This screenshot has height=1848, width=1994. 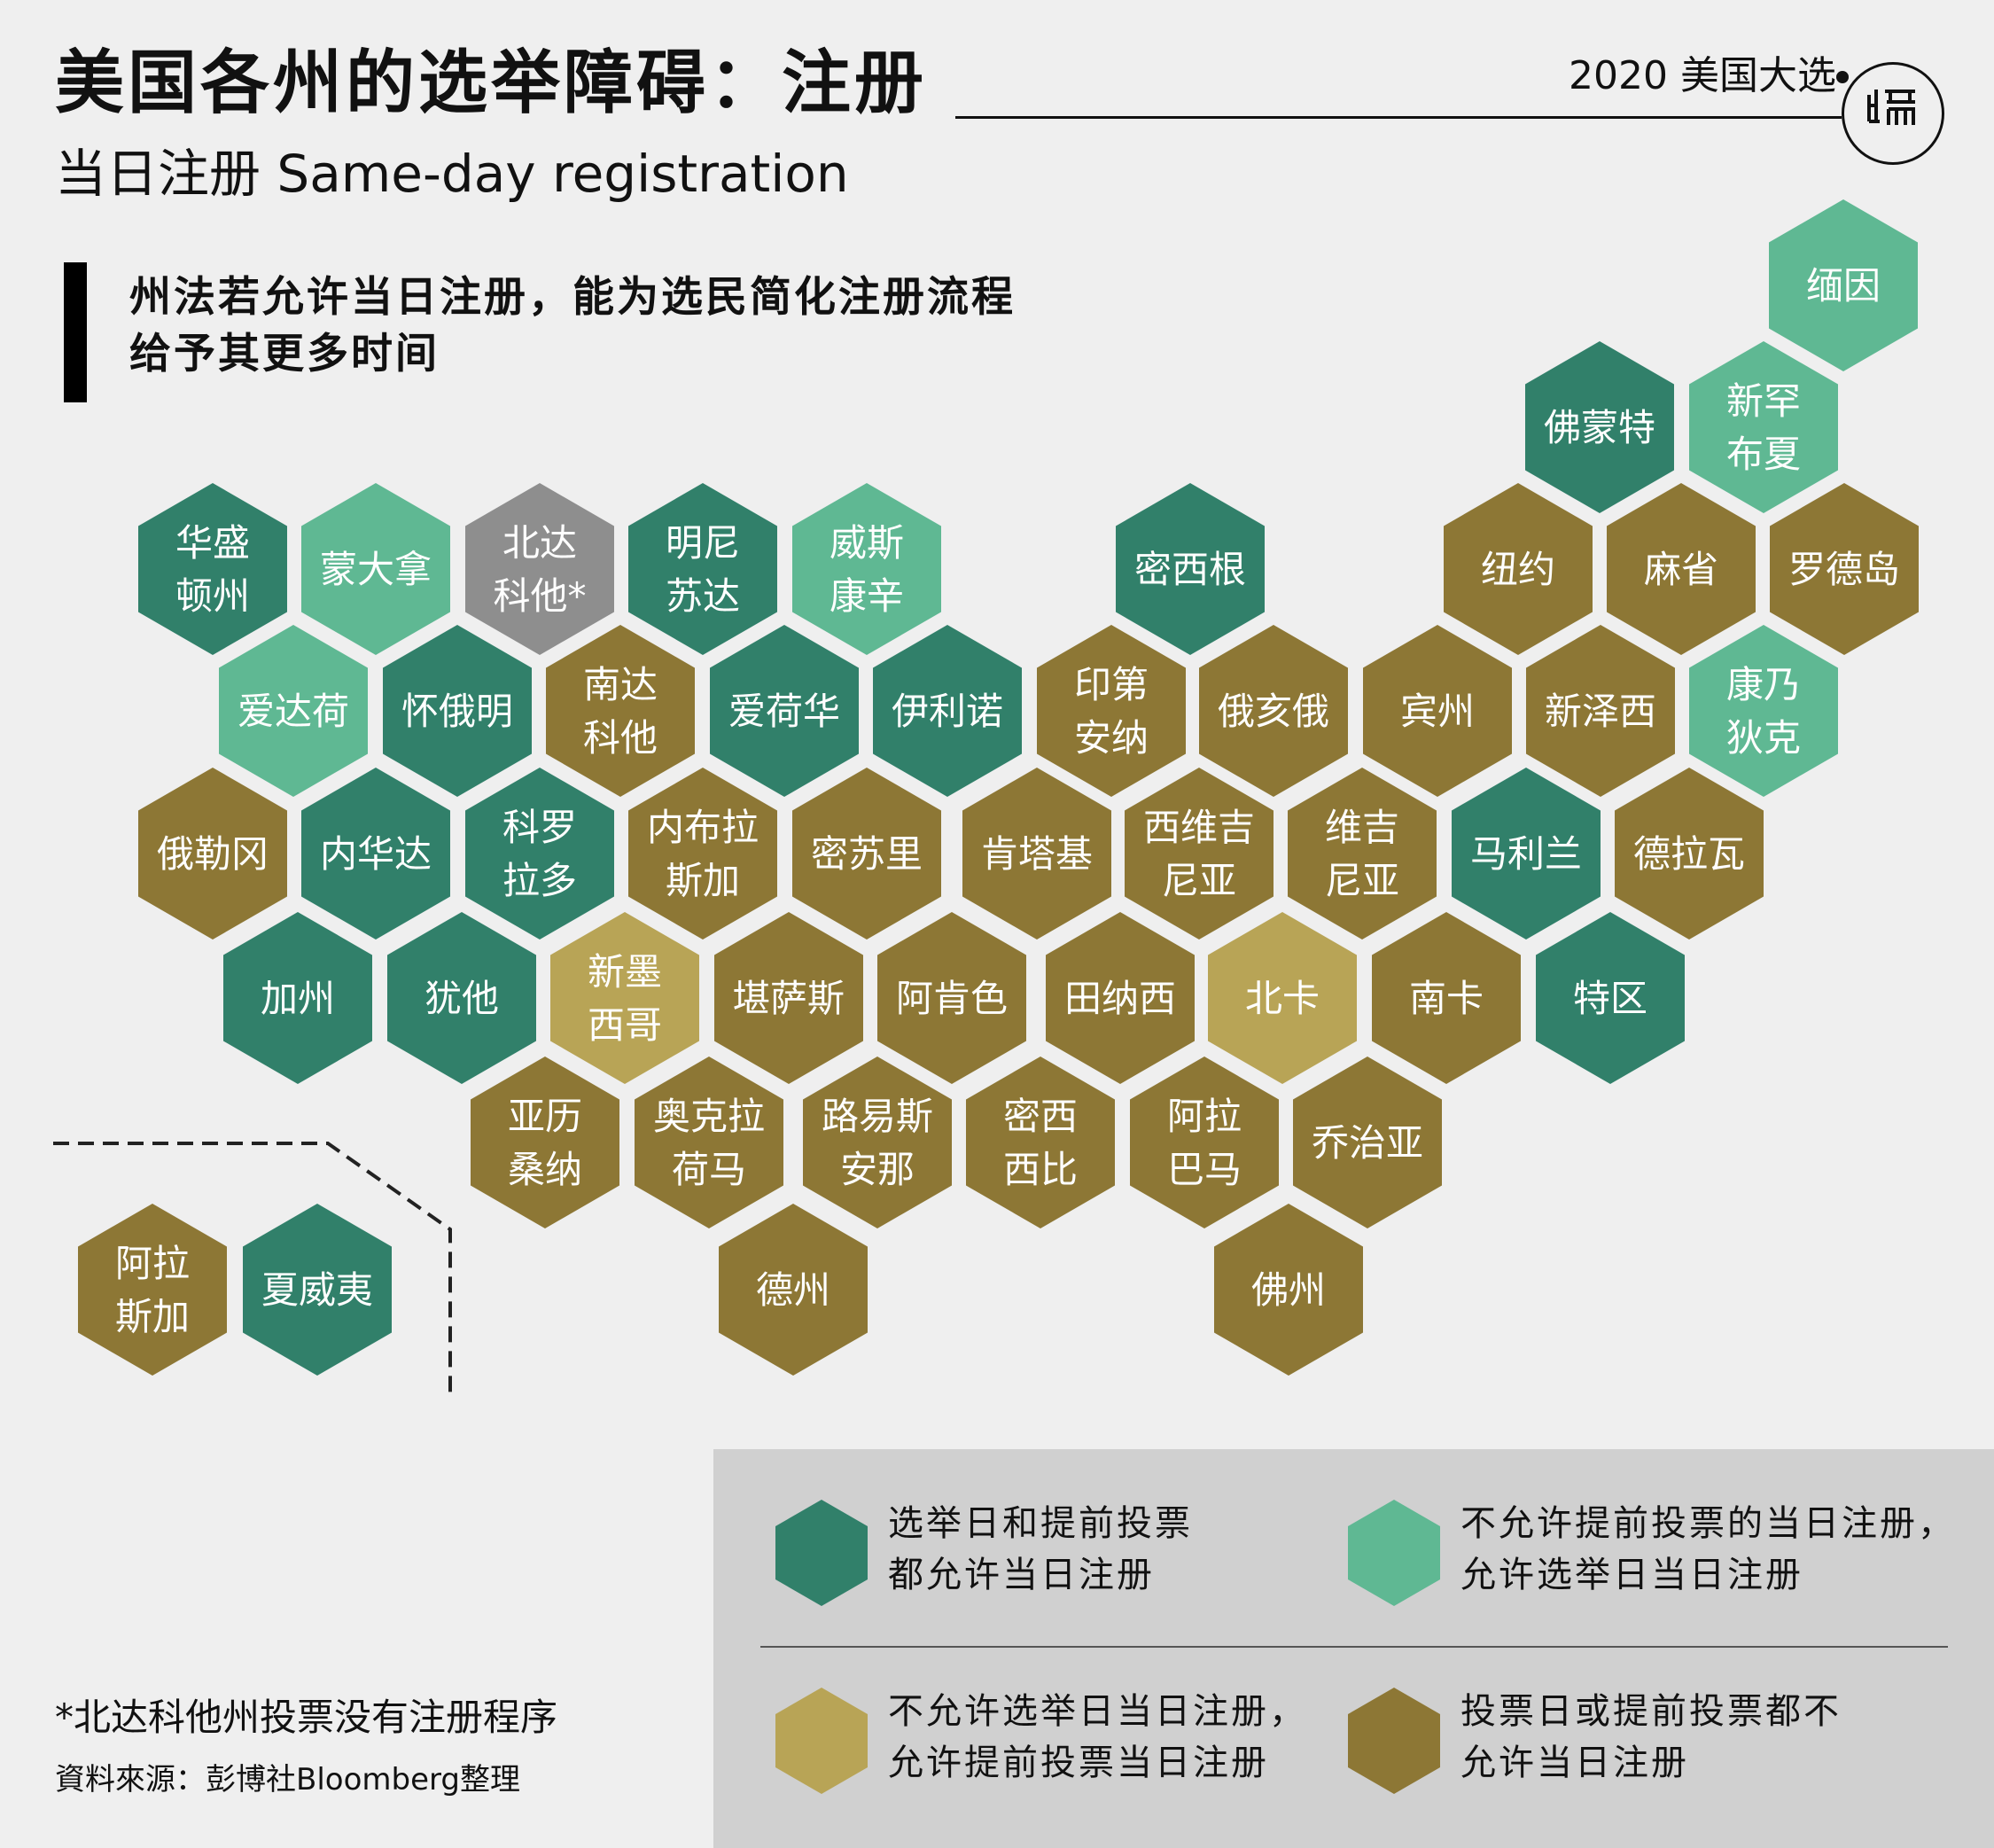 I want to click on legend-divider, so click(x=1354, y=1647).